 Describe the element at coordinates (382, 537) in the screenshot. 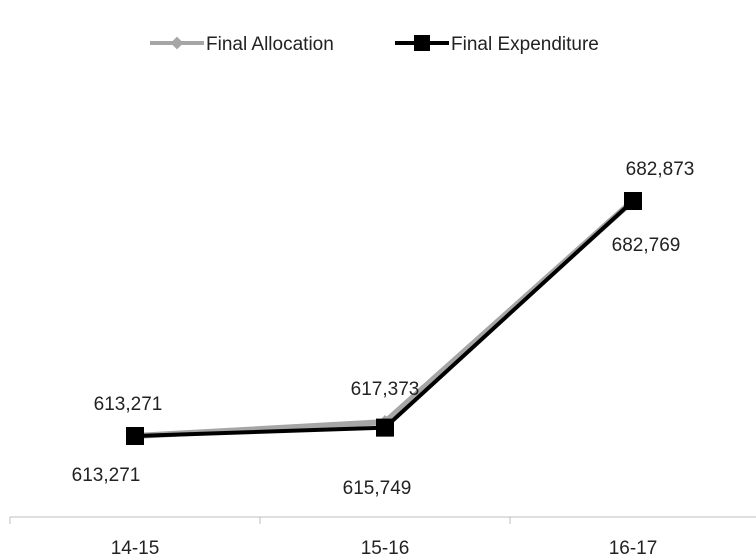

I see `x-axis: 14-15 15-16 16-17` at that location.